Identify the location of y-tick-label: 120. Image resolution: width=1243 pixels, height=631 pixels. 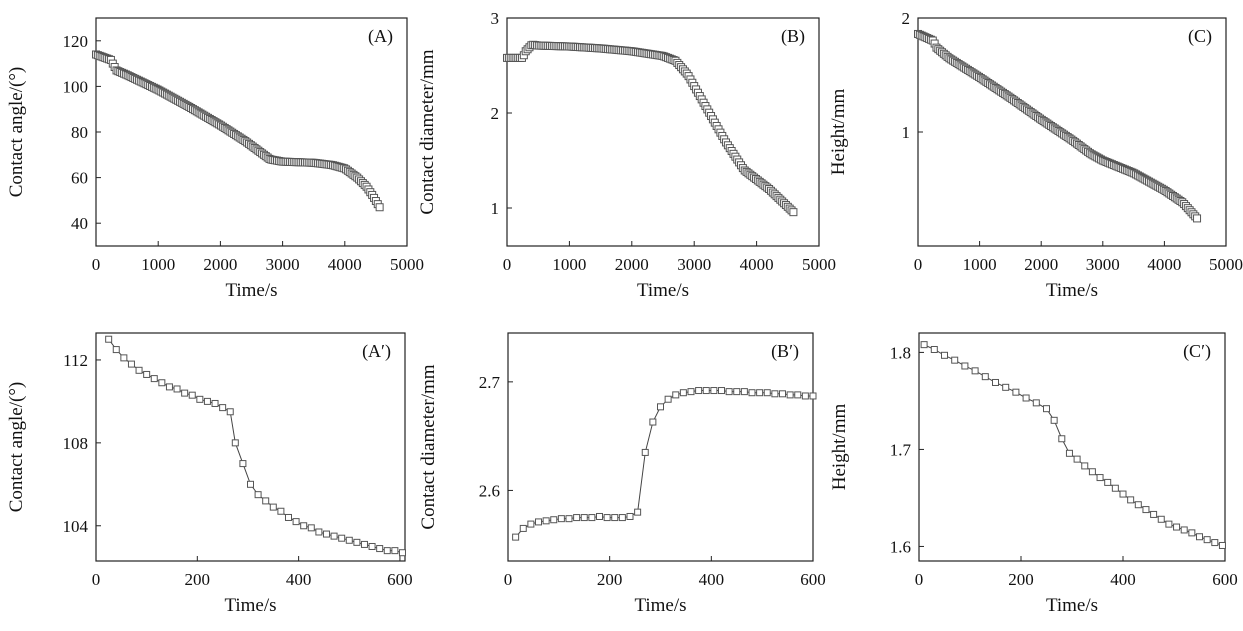
(76, 41).